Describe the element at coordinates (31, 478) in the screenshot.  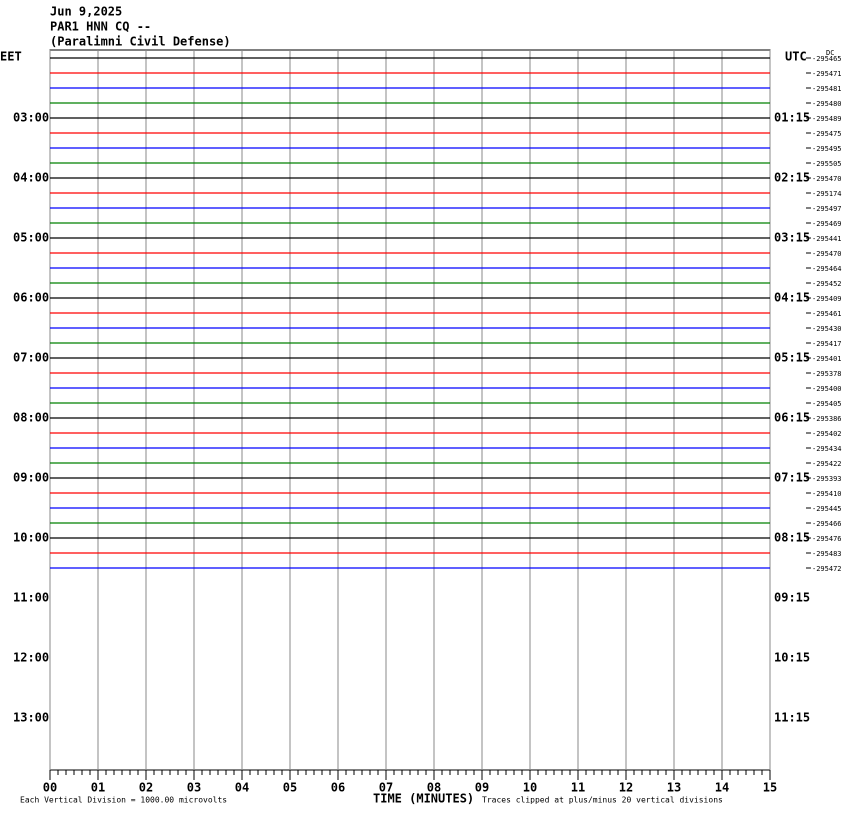
I see `hour-label-left: 09:00` at that location.